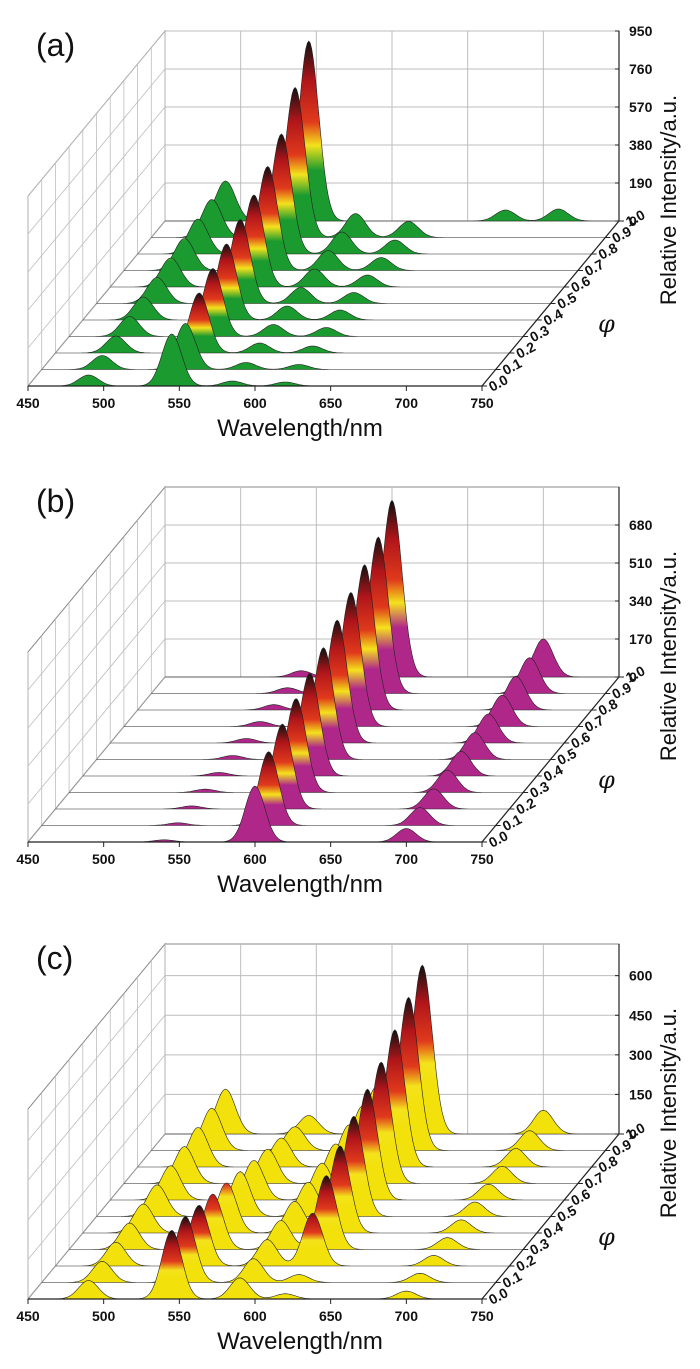 This screenshot has height=1369, width=700. I want to click on z-tick-label: 950, so click(641, 31).